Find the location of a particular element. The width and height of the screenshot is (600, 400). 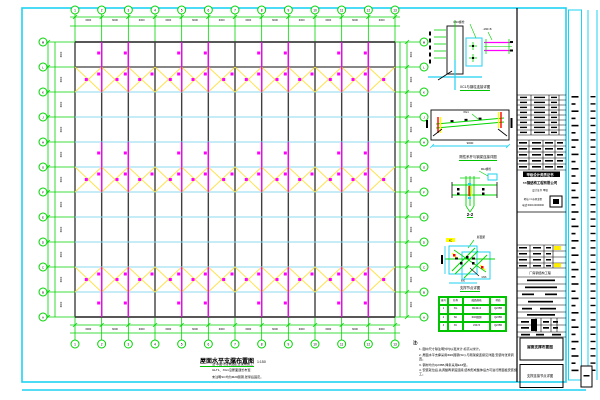

note-item: 3. 钢材均为Q235B,焊条采用E43型。 is located at coordinates (444, 364).